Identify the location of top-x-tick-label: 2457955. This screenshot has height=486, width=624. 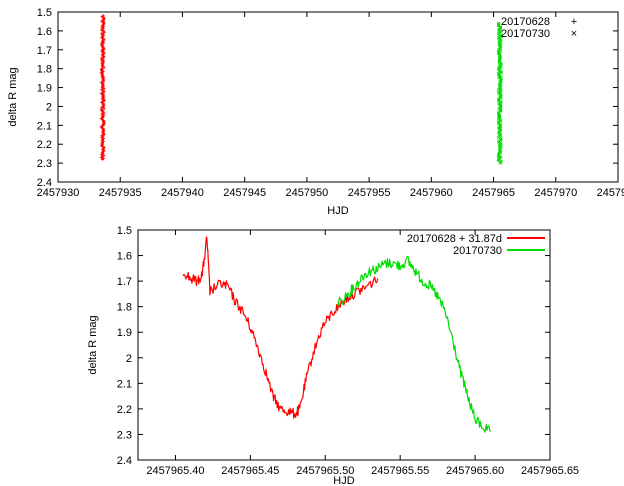
(369, 193).